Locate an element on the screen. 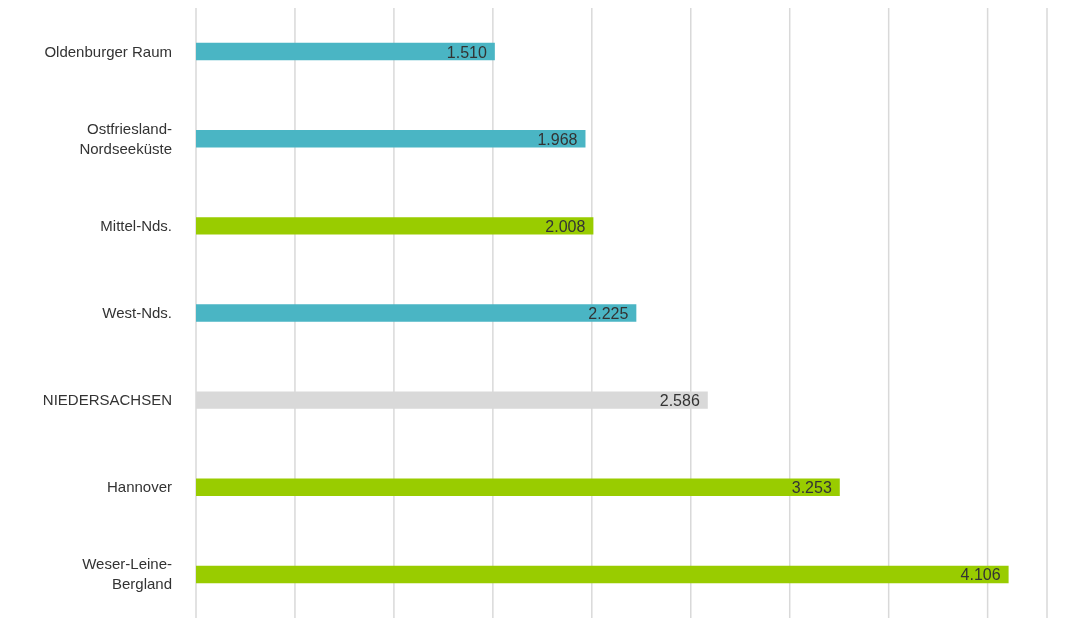 Image resolution: width=1065 pixels, height=619 pixels. y-tick-label: Oldenburger Raum is located at coordinates (108, 51).